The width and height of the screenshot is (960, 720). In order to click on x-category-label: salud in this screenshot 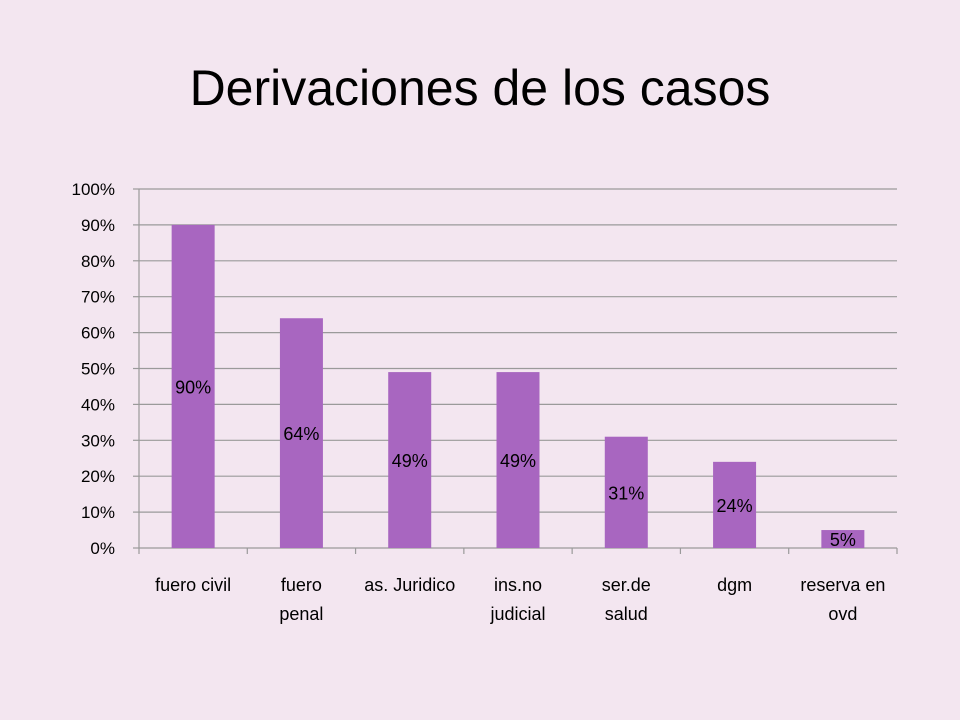, I will do `click(626, 614)`.